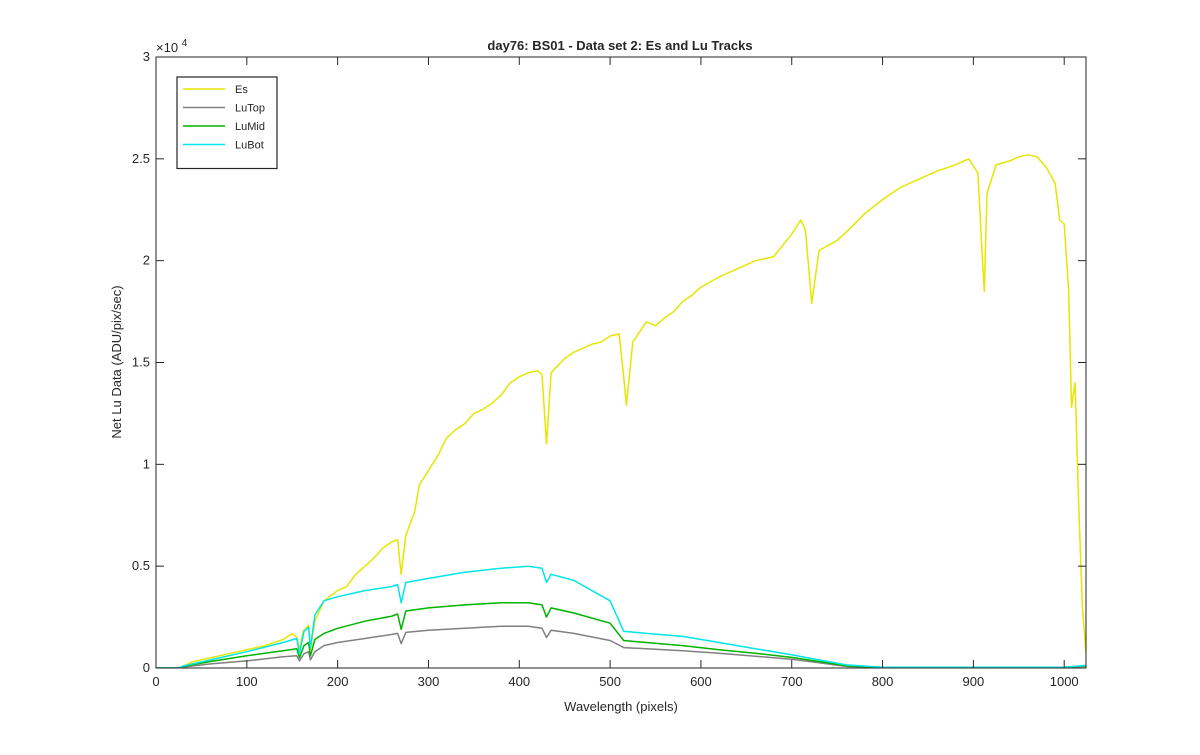 Image resolution: width=1200 pixels, height=755 pixels. Describe the element at coordinates (155, 681) in the screenshot. I see `x-tick-label: 0` at that location.